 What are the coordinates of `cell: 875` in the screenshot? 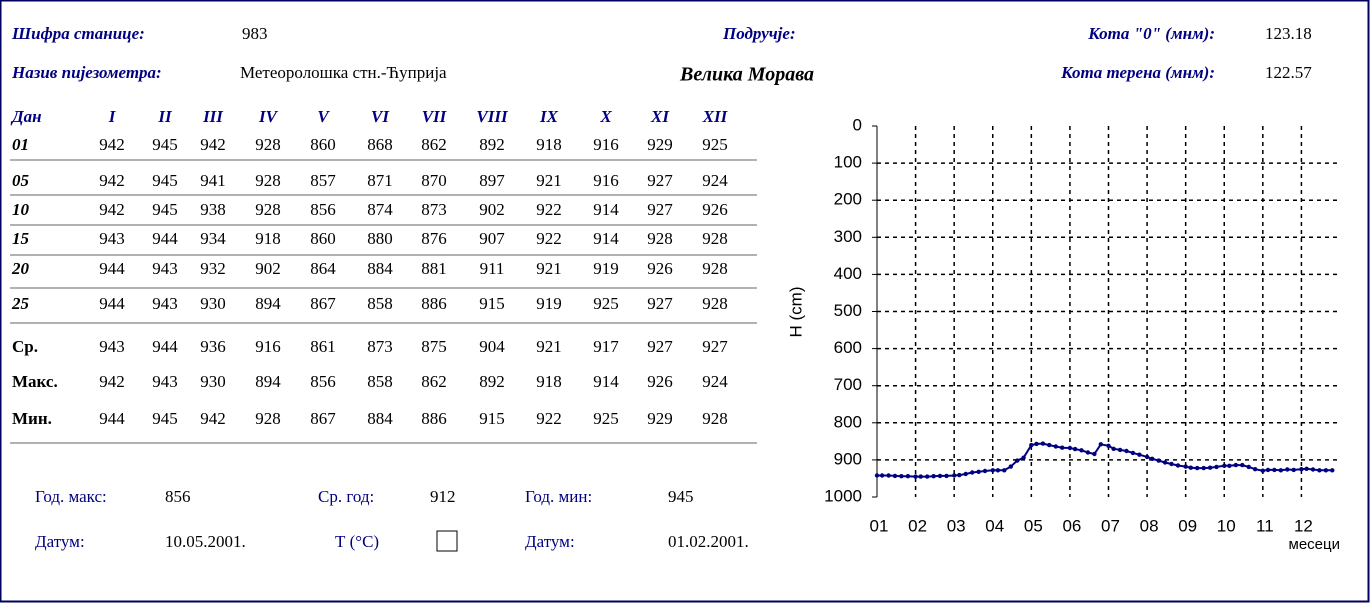 It's located at (434, 346).